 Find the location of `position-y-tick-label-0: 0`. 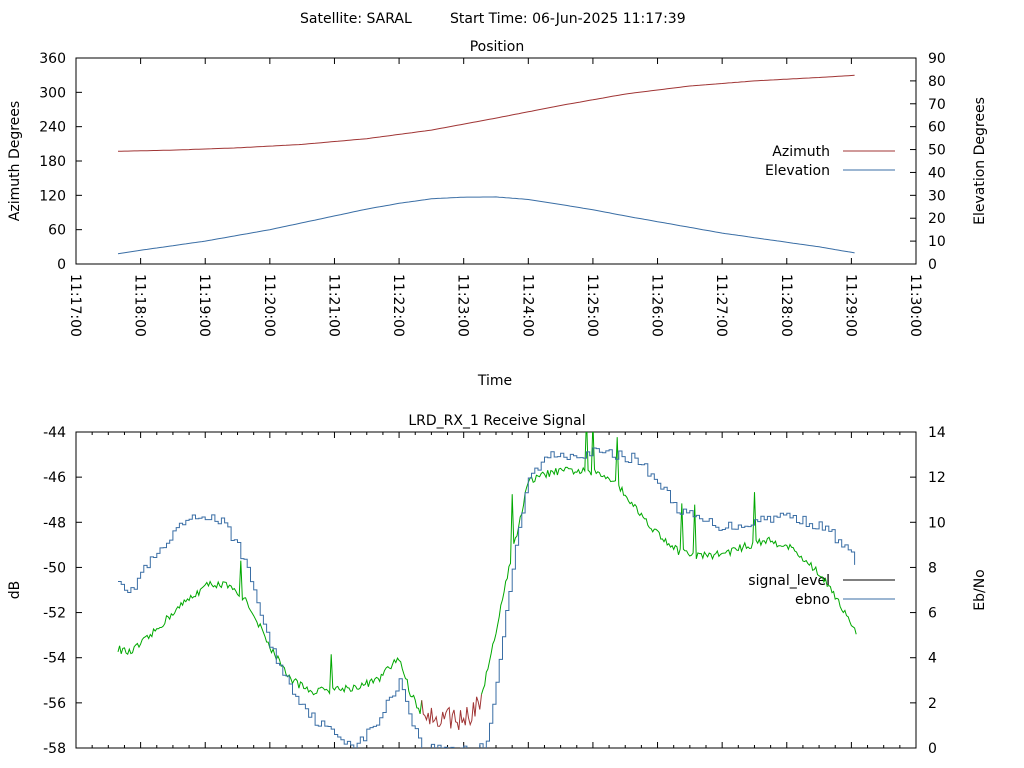

position-y-tick-label-0: 0 is located at coordinates (61, 265).